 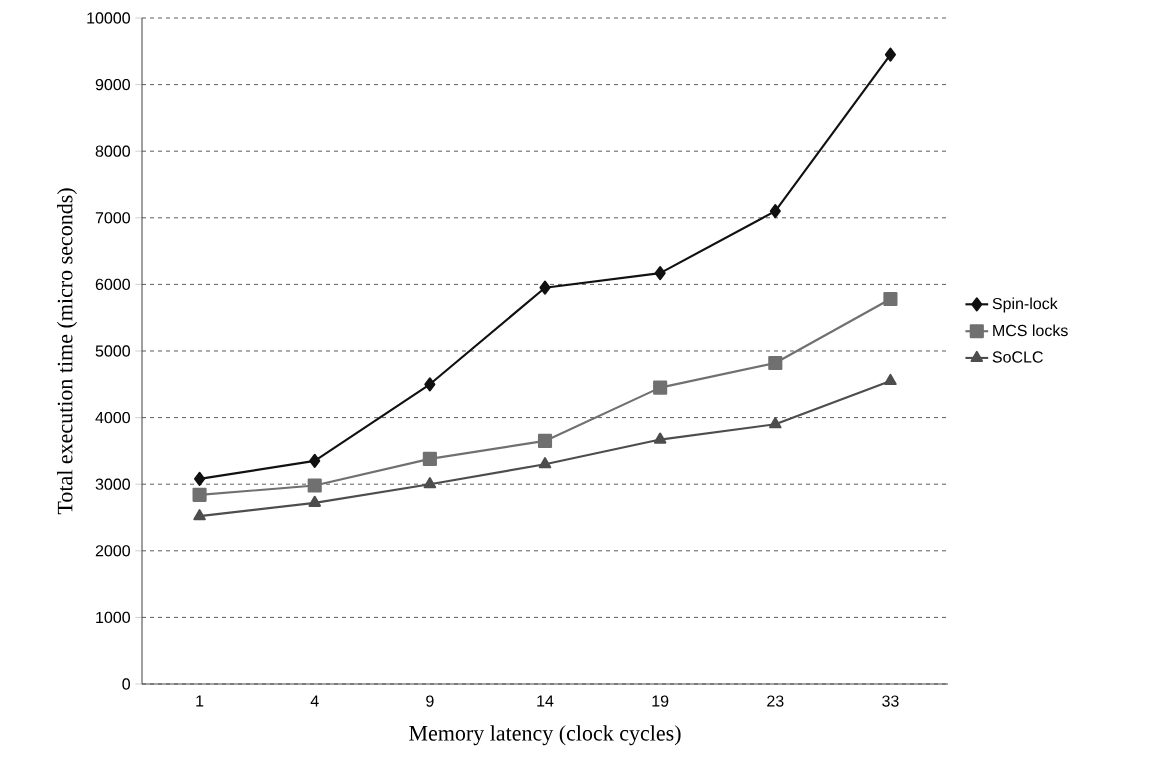 I want to click on y-tick-label: 2000, so click(x=112, y=551).